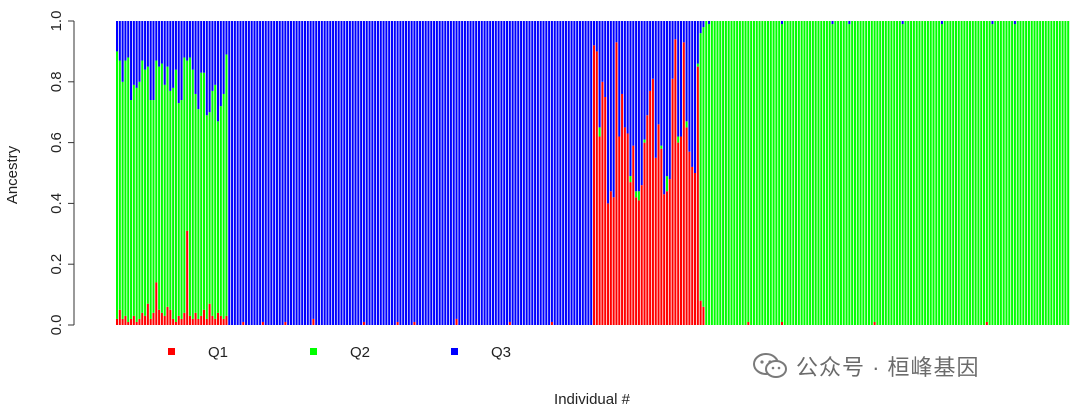  I want to click on x-axis-title: Individual #, so click(592, 399).